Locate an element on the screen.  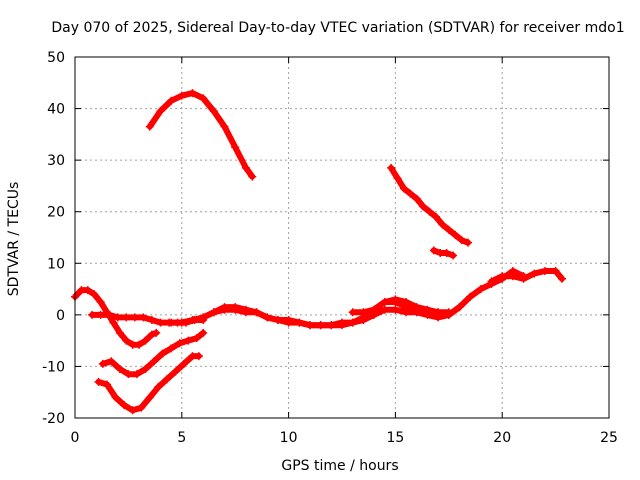
y-tick-label: -10 is located at coordinates (53, 367).